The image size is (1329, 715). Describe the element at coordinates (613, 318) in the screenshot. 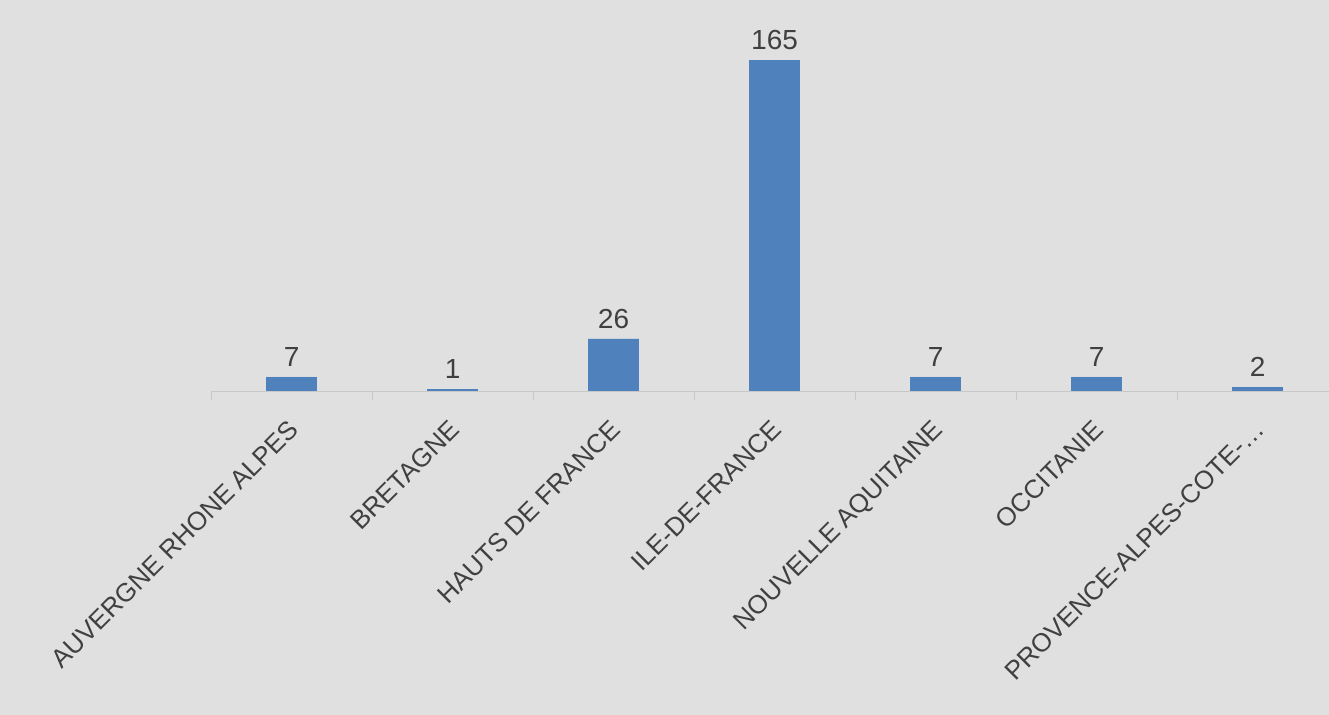

I see `data-label: 26` at that location.